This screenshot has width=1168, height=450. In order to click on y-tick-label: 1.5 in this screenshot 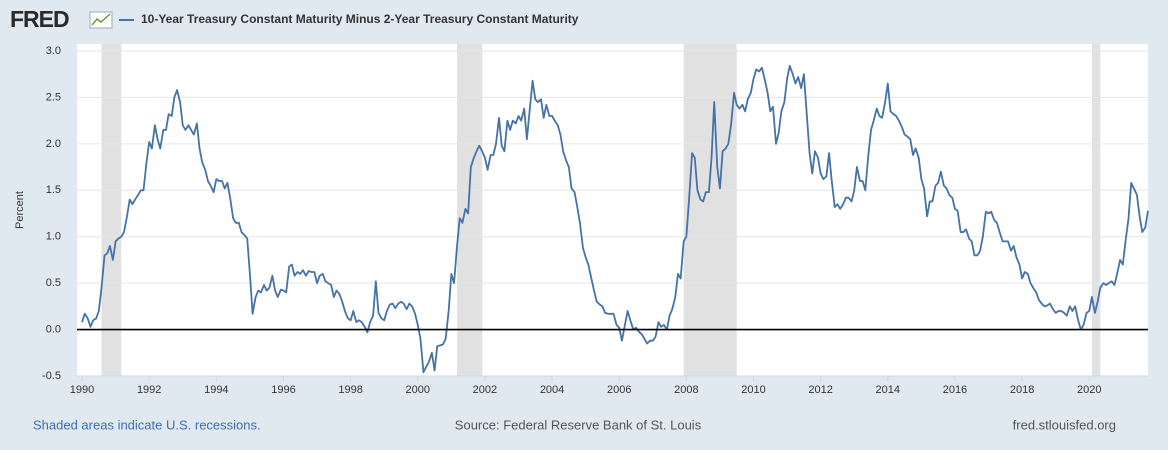, I will do `click(53, 190)`.